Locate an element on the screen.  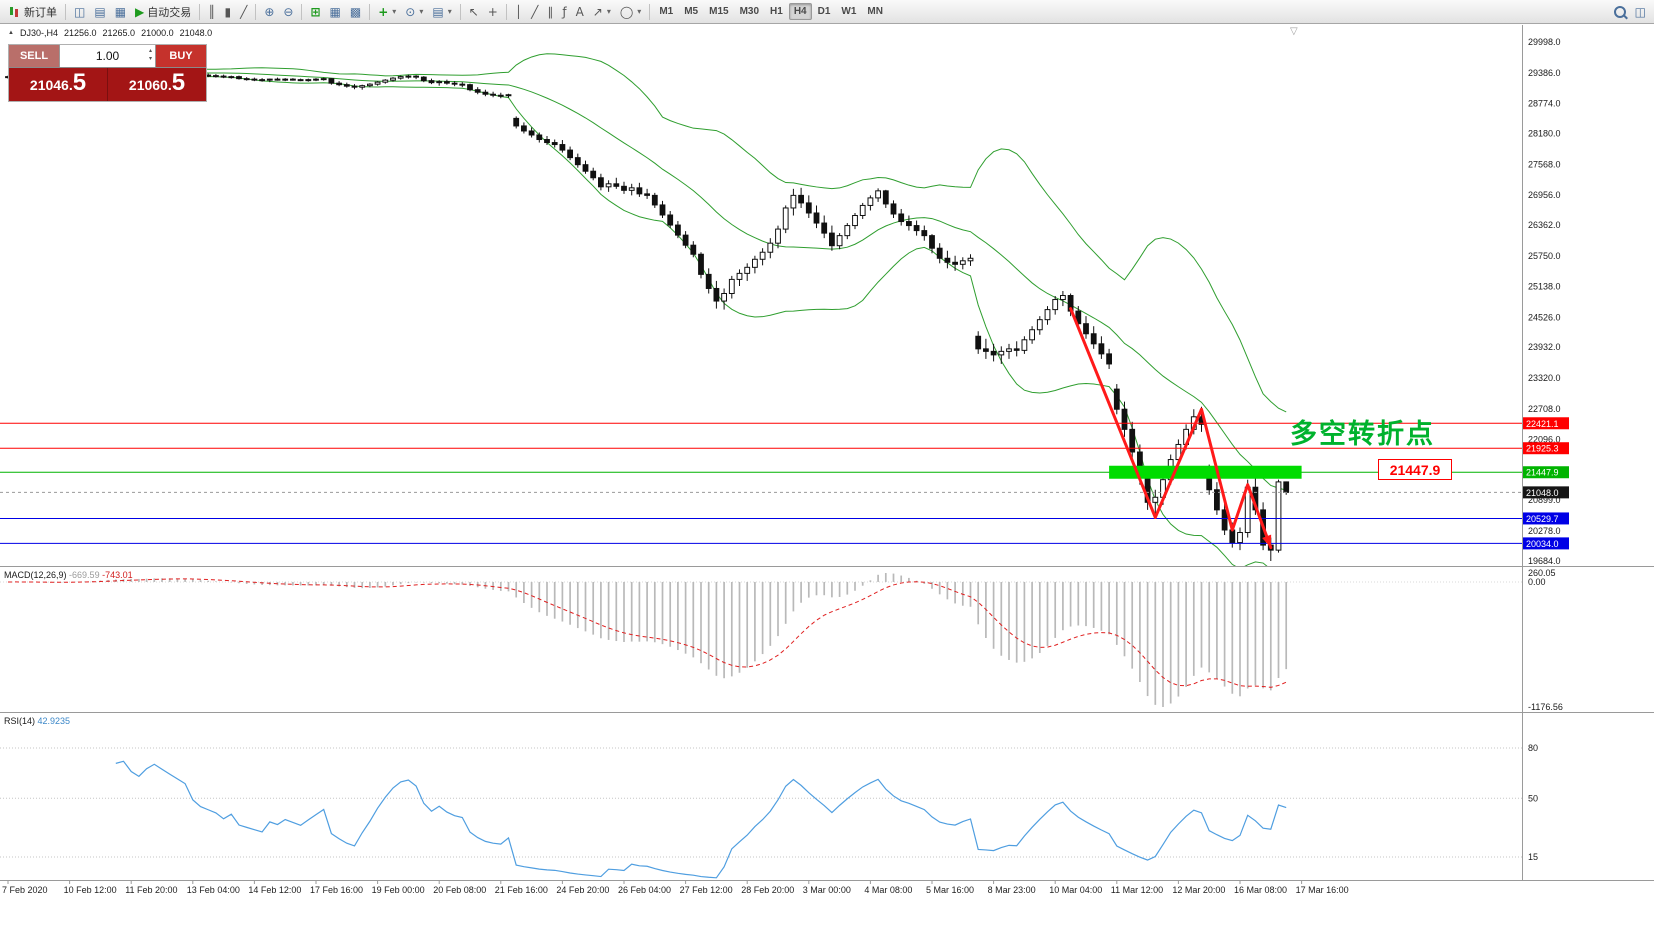
market-watch-icon: ▤ is located at coordinates (100, 11).